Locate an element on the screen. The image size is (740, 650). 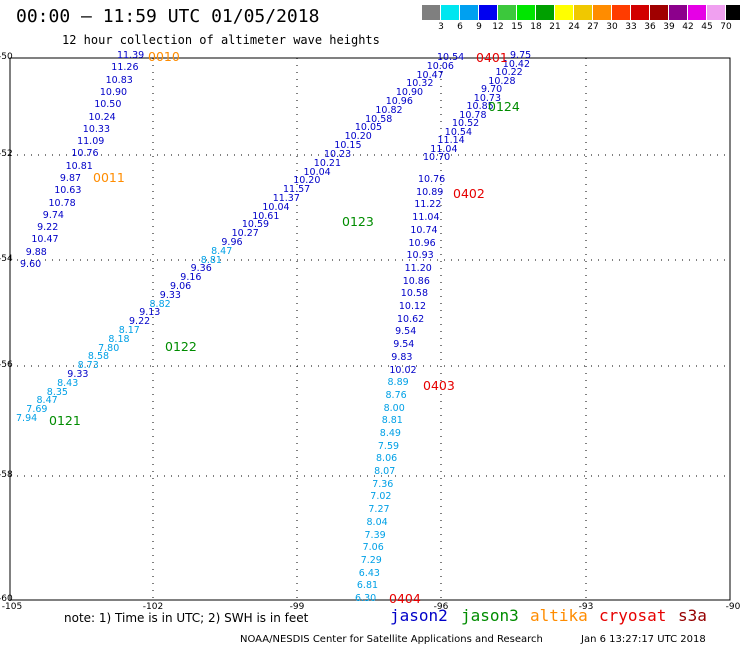
legend-label: 39 is located at coordinates (669, 27).